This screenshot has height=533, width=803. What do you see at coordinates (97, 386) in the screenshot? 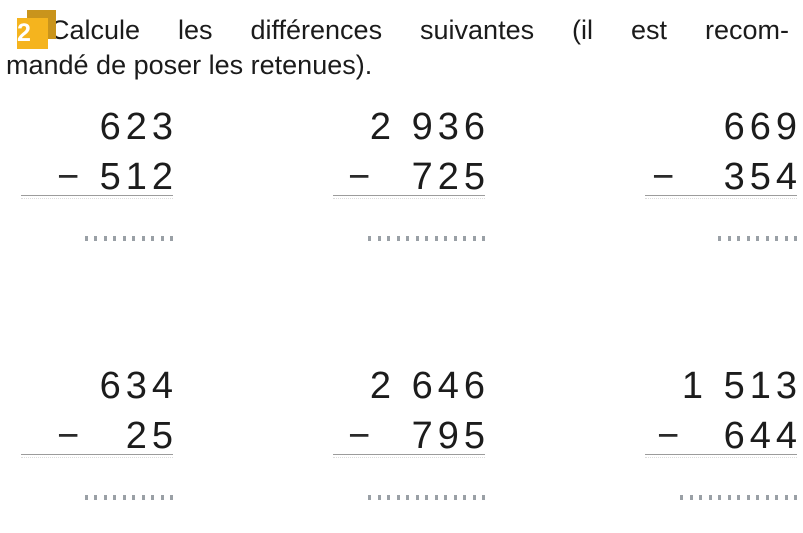
I see `minuend-row: 634` at bounding box center [97, 386].